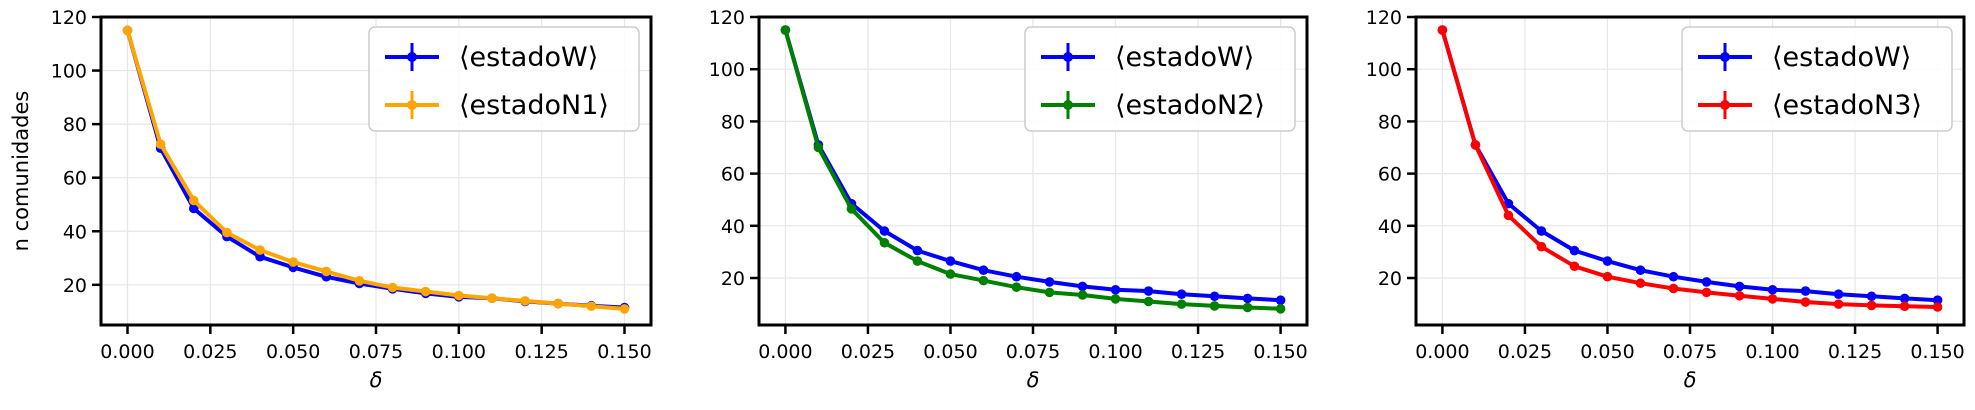 The height and width of the screenshot is (410, 1975). I want to click on legend-label: ⟨estadoN3⟩, so click(1847, 105).